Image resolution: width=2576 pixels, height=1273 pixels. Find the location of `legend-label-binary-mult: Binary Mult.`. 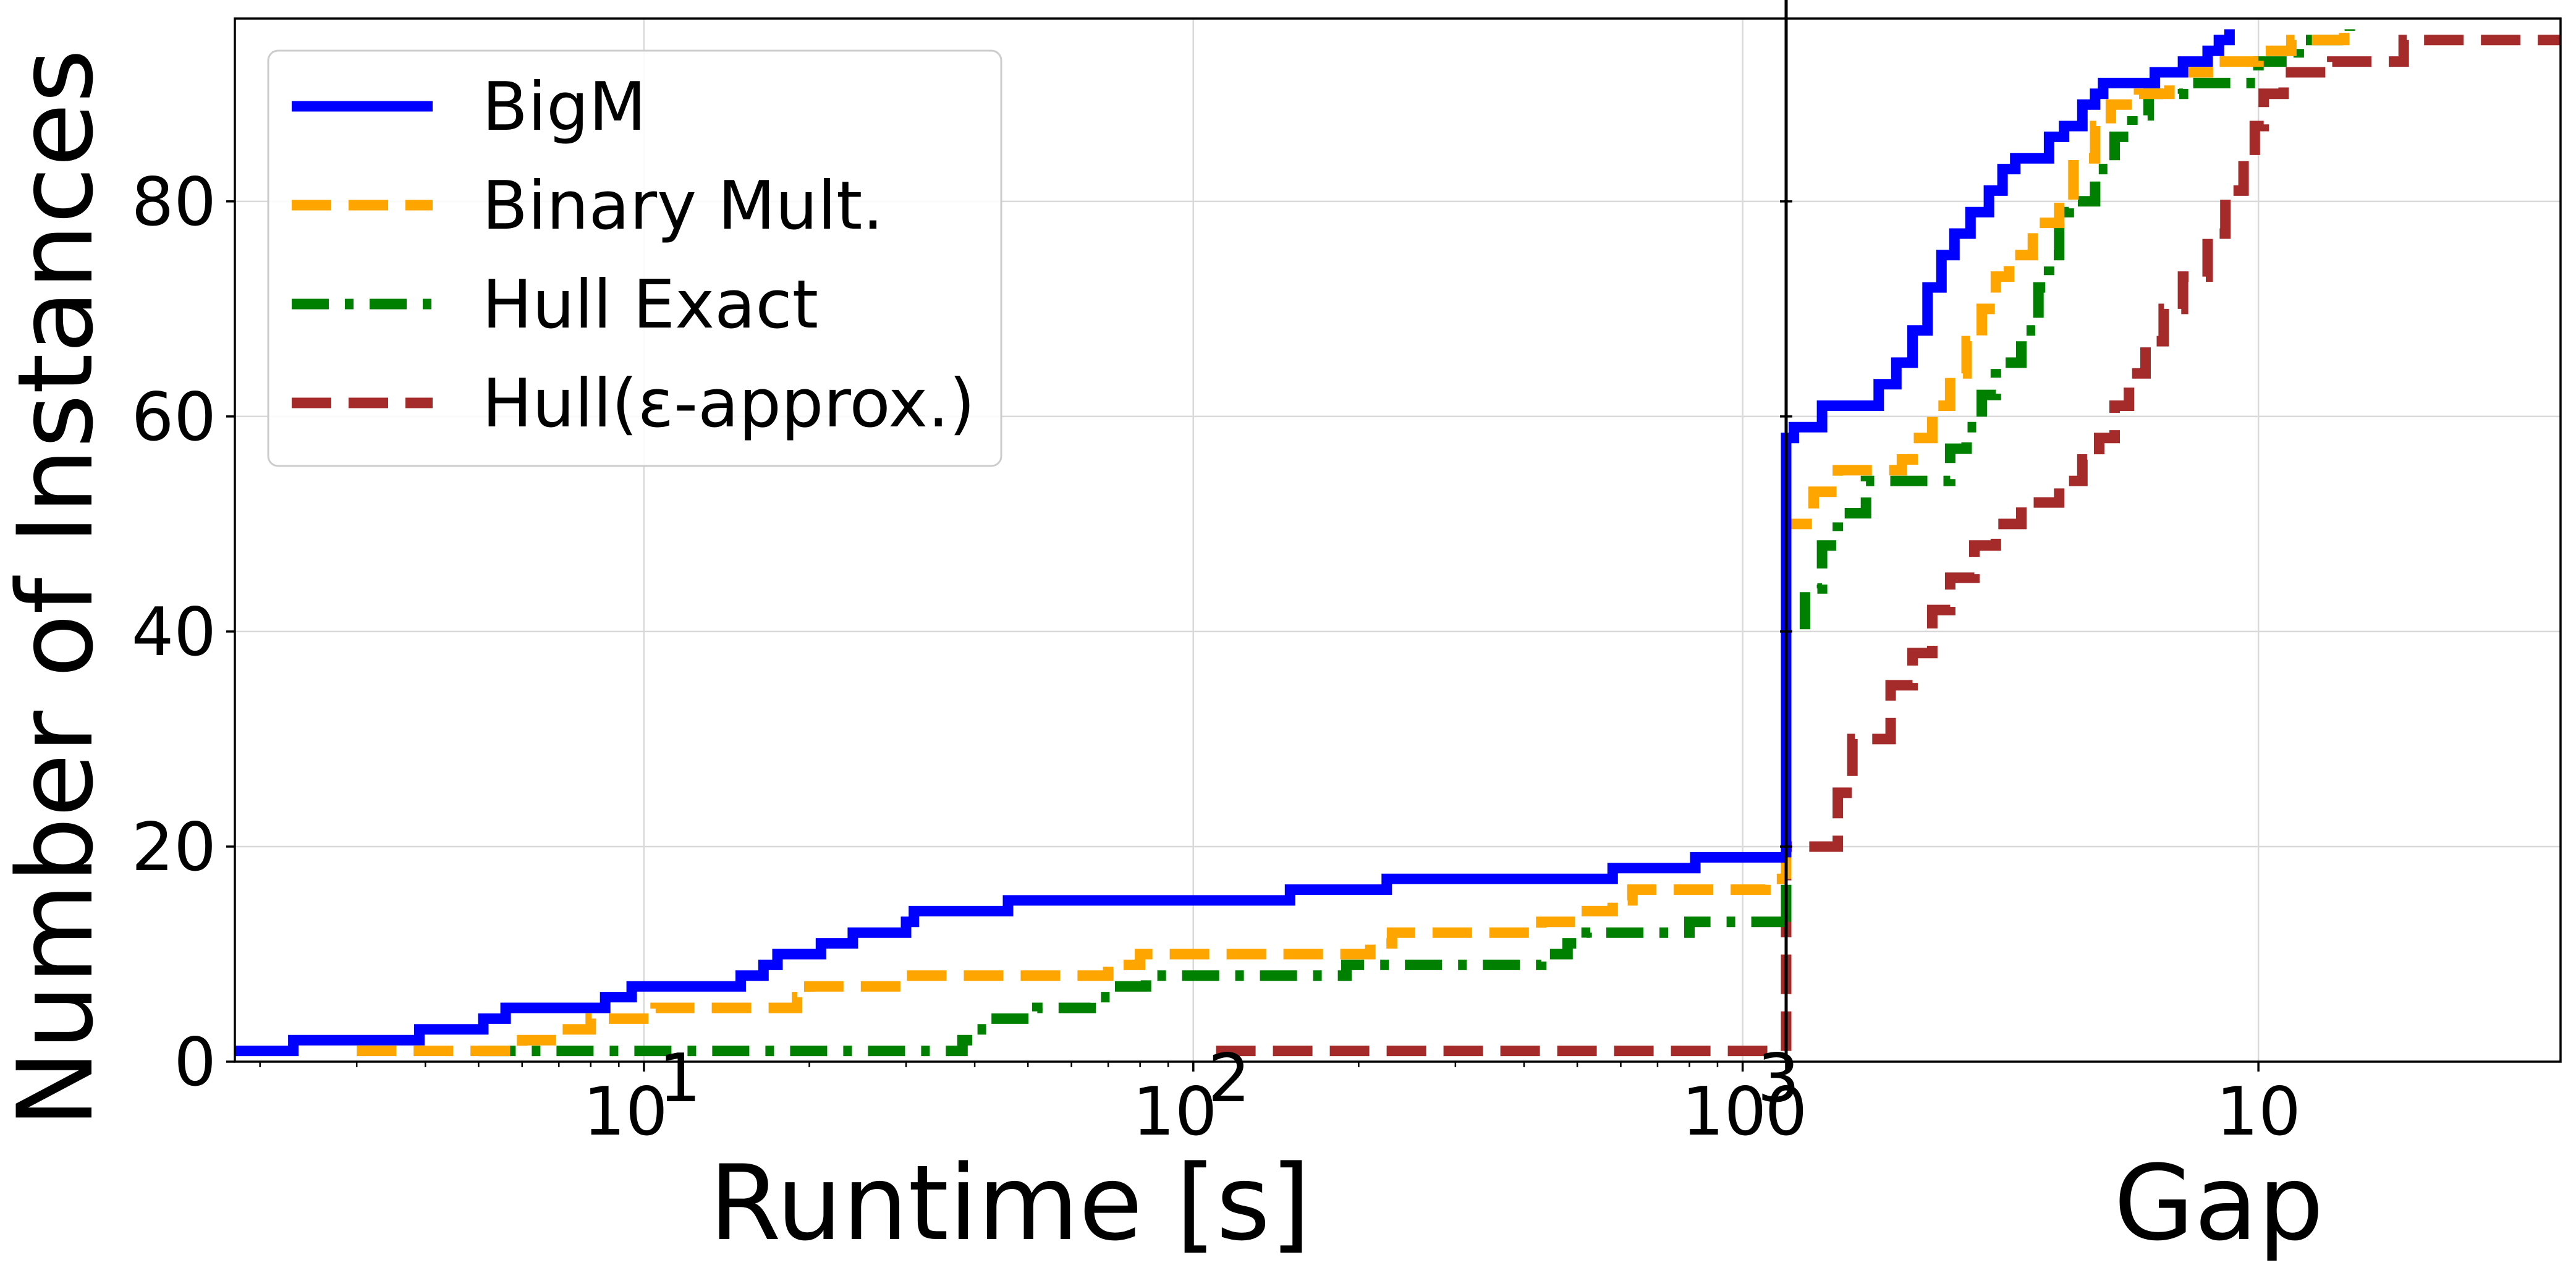

legend-label-binary-mult: Binary Mult. is located at coordinates (683, 206).